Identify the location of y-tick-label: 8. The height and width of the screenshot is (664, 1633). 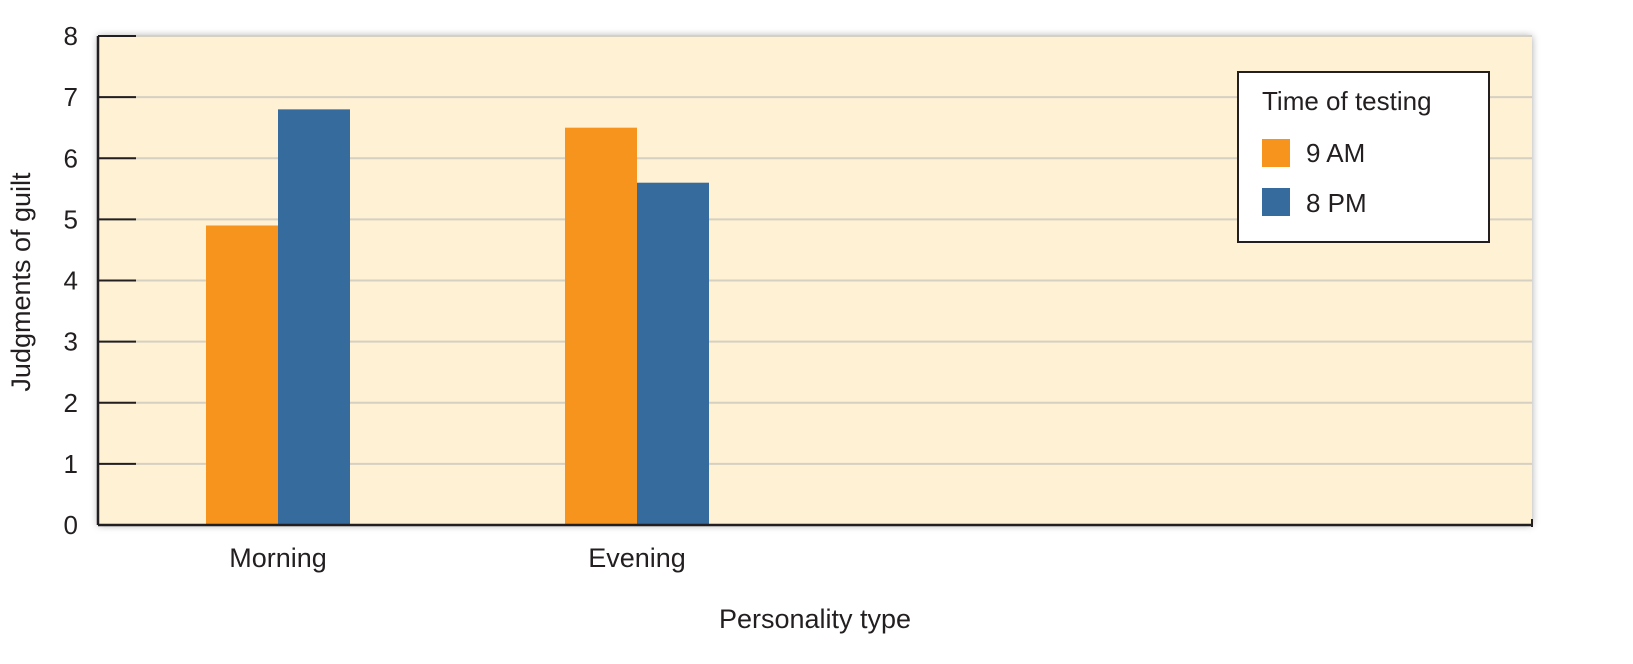
(71, 36).